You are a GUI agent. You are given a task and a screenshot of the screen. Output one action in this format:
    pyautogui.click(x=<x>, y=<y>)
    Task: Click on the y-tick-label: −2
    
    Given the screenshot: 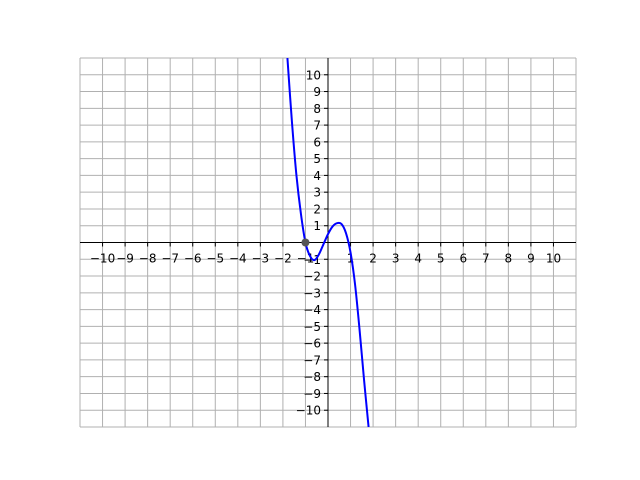 What is the action you would take?
    pyautogui.click(x=312, y=277)
    